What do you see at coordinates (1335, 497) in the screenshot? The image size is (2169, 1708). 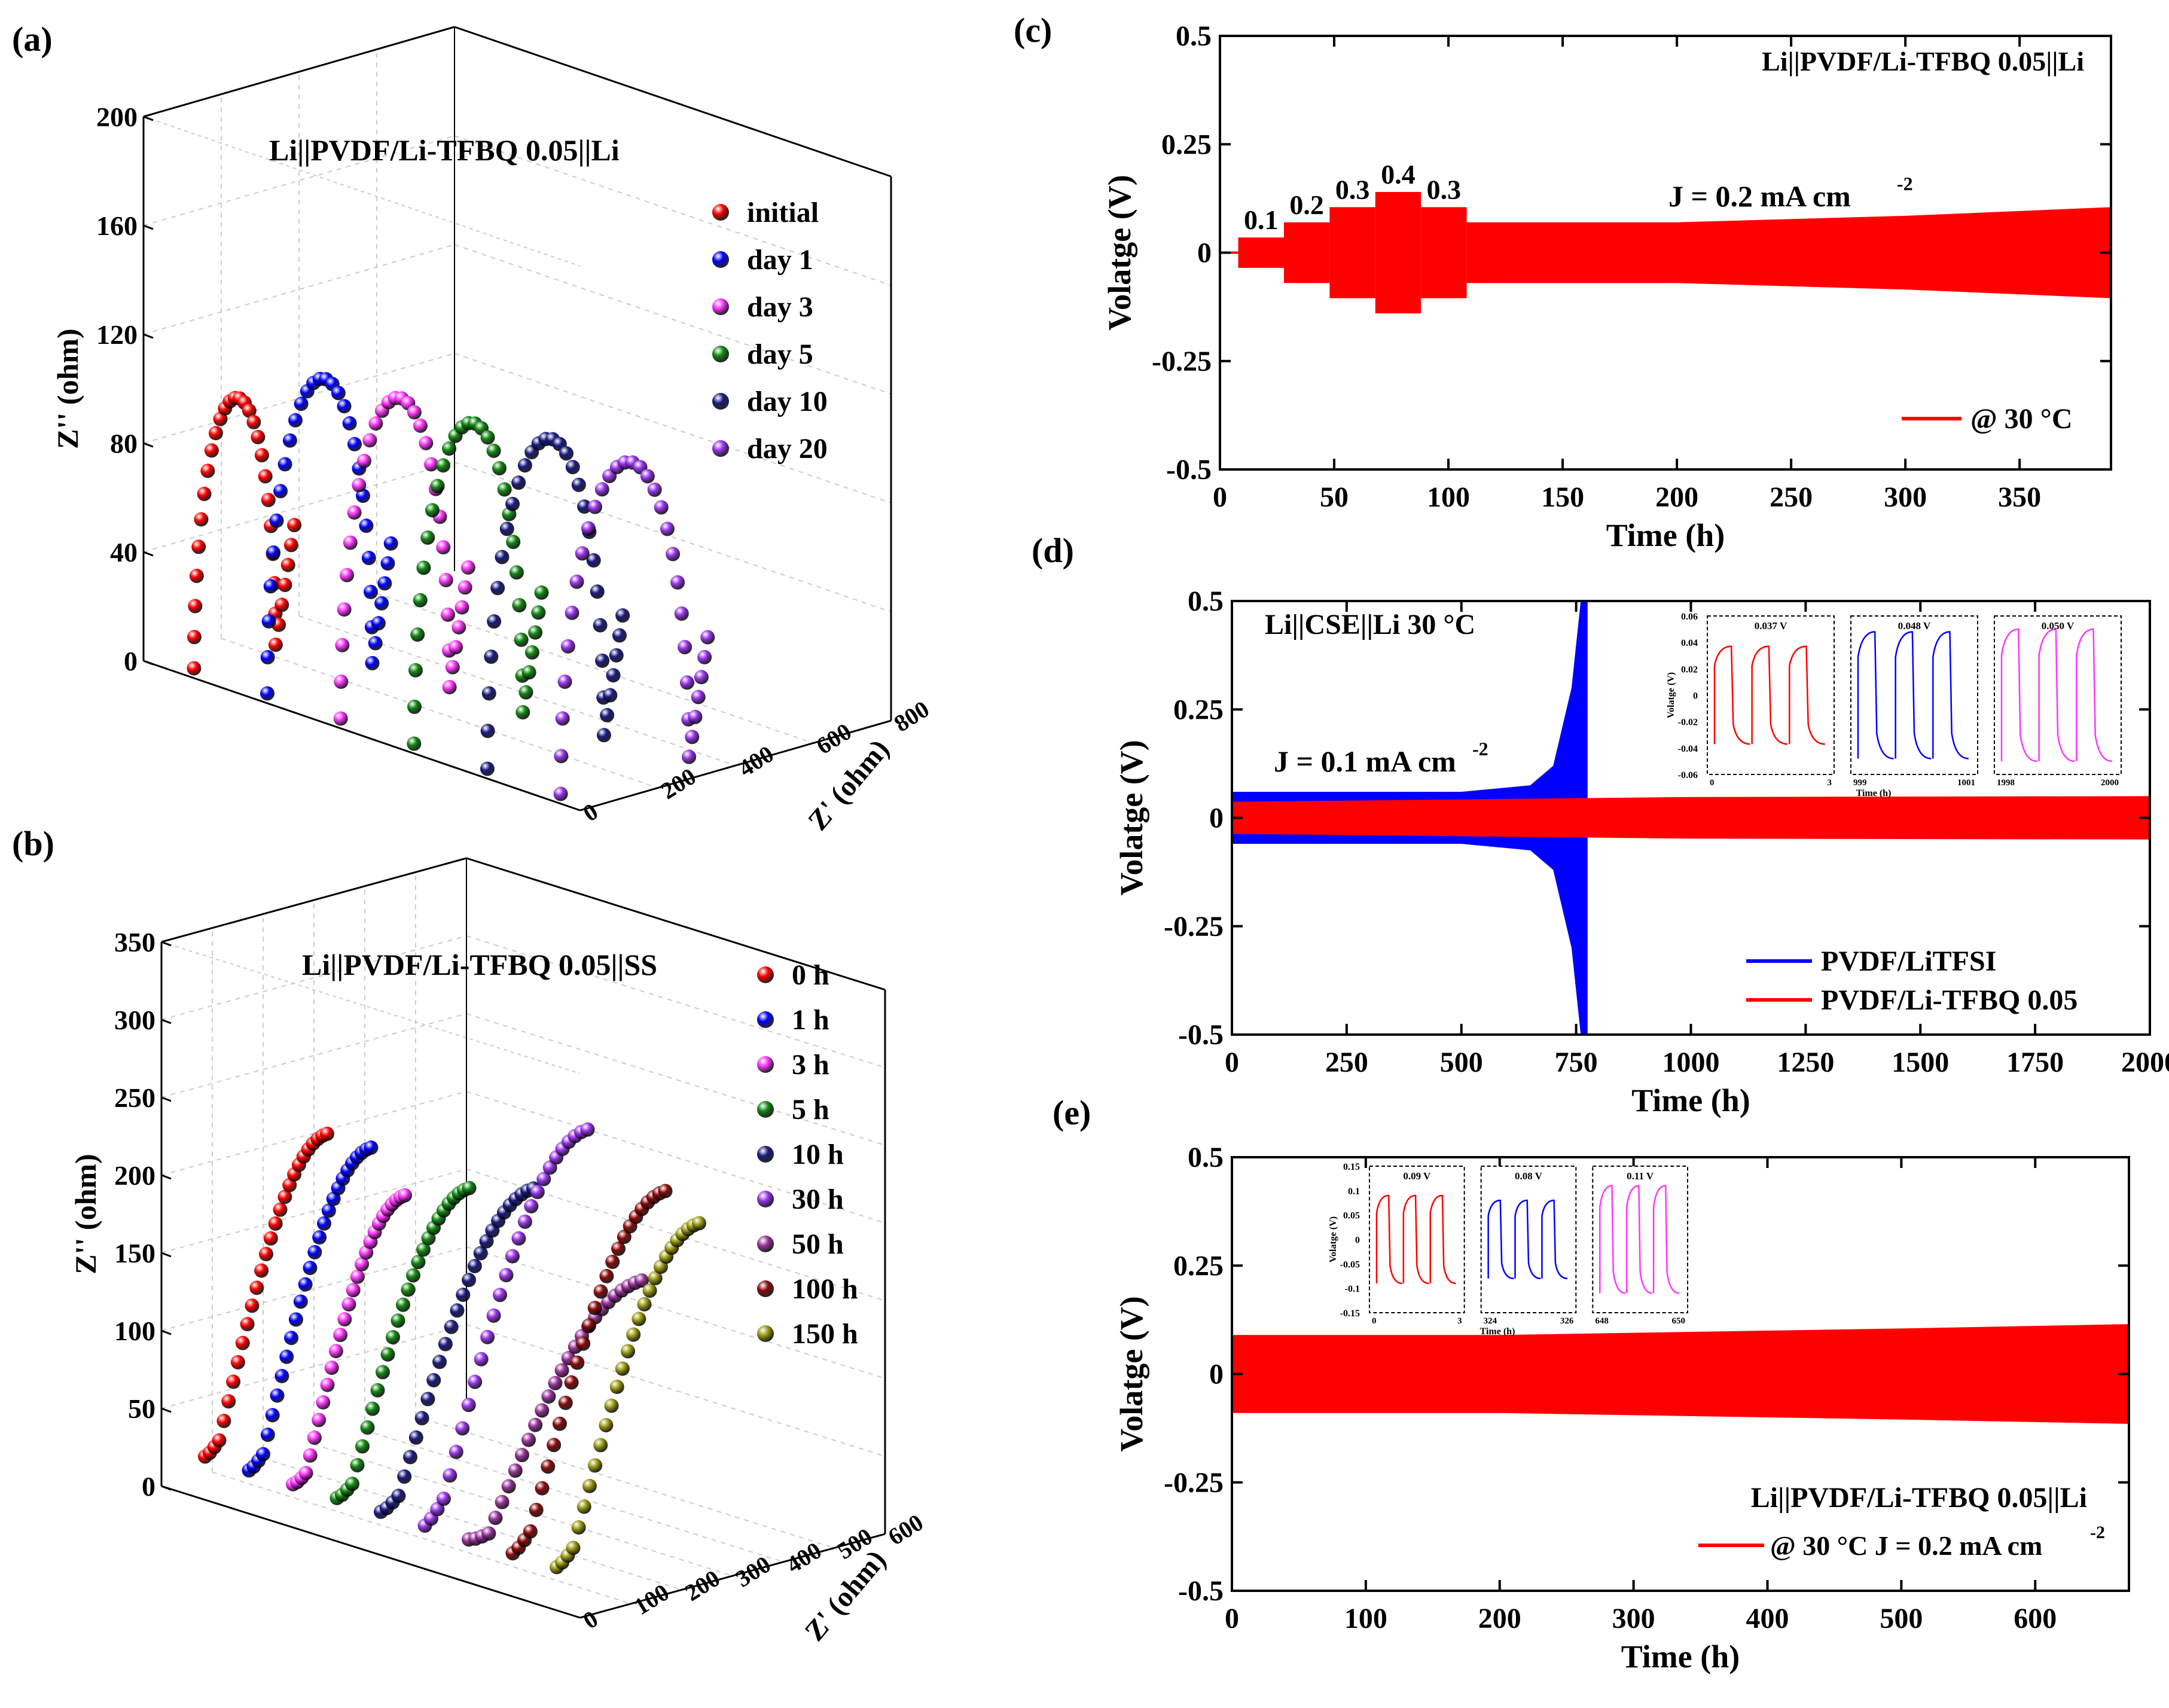 I see `x-tick-label: 50` at bounding box center [1335, 497].